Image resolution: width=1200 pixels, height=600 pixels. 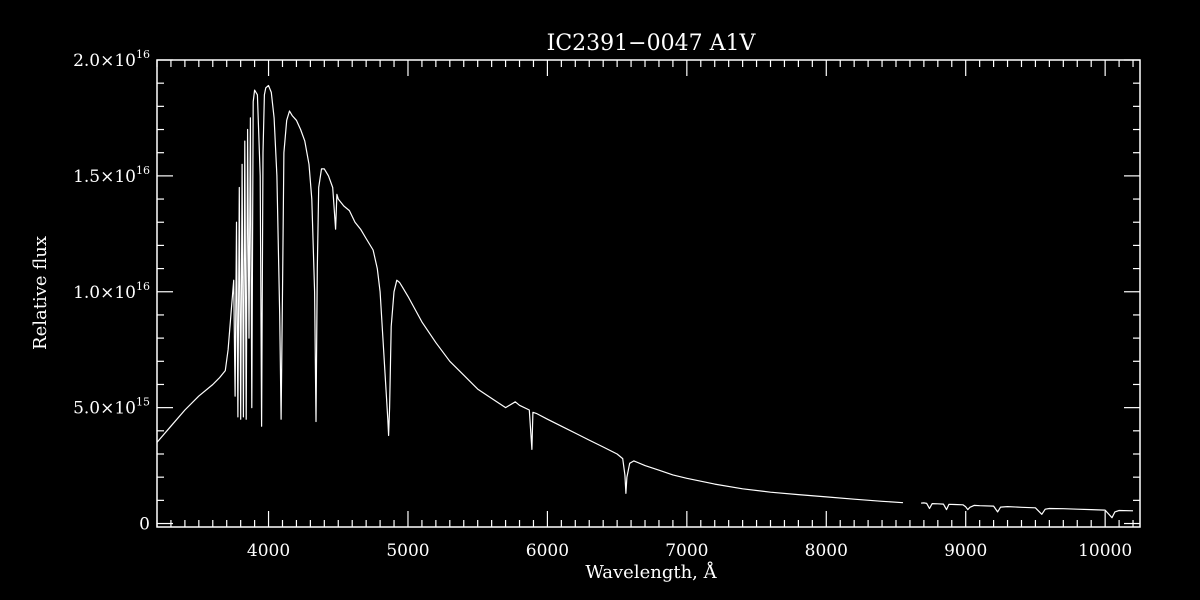 I want to click on y-tick-label: 0, so click(x=144, y=525).